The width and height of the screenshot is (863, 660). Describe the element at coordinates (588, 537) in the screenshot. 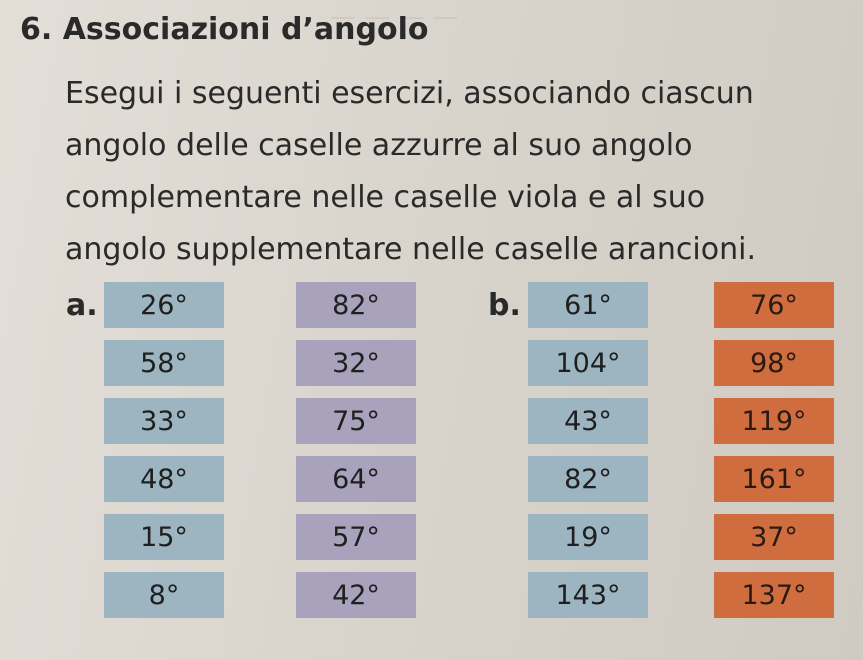

I see `blue-angle-cell: 19°` at that location.